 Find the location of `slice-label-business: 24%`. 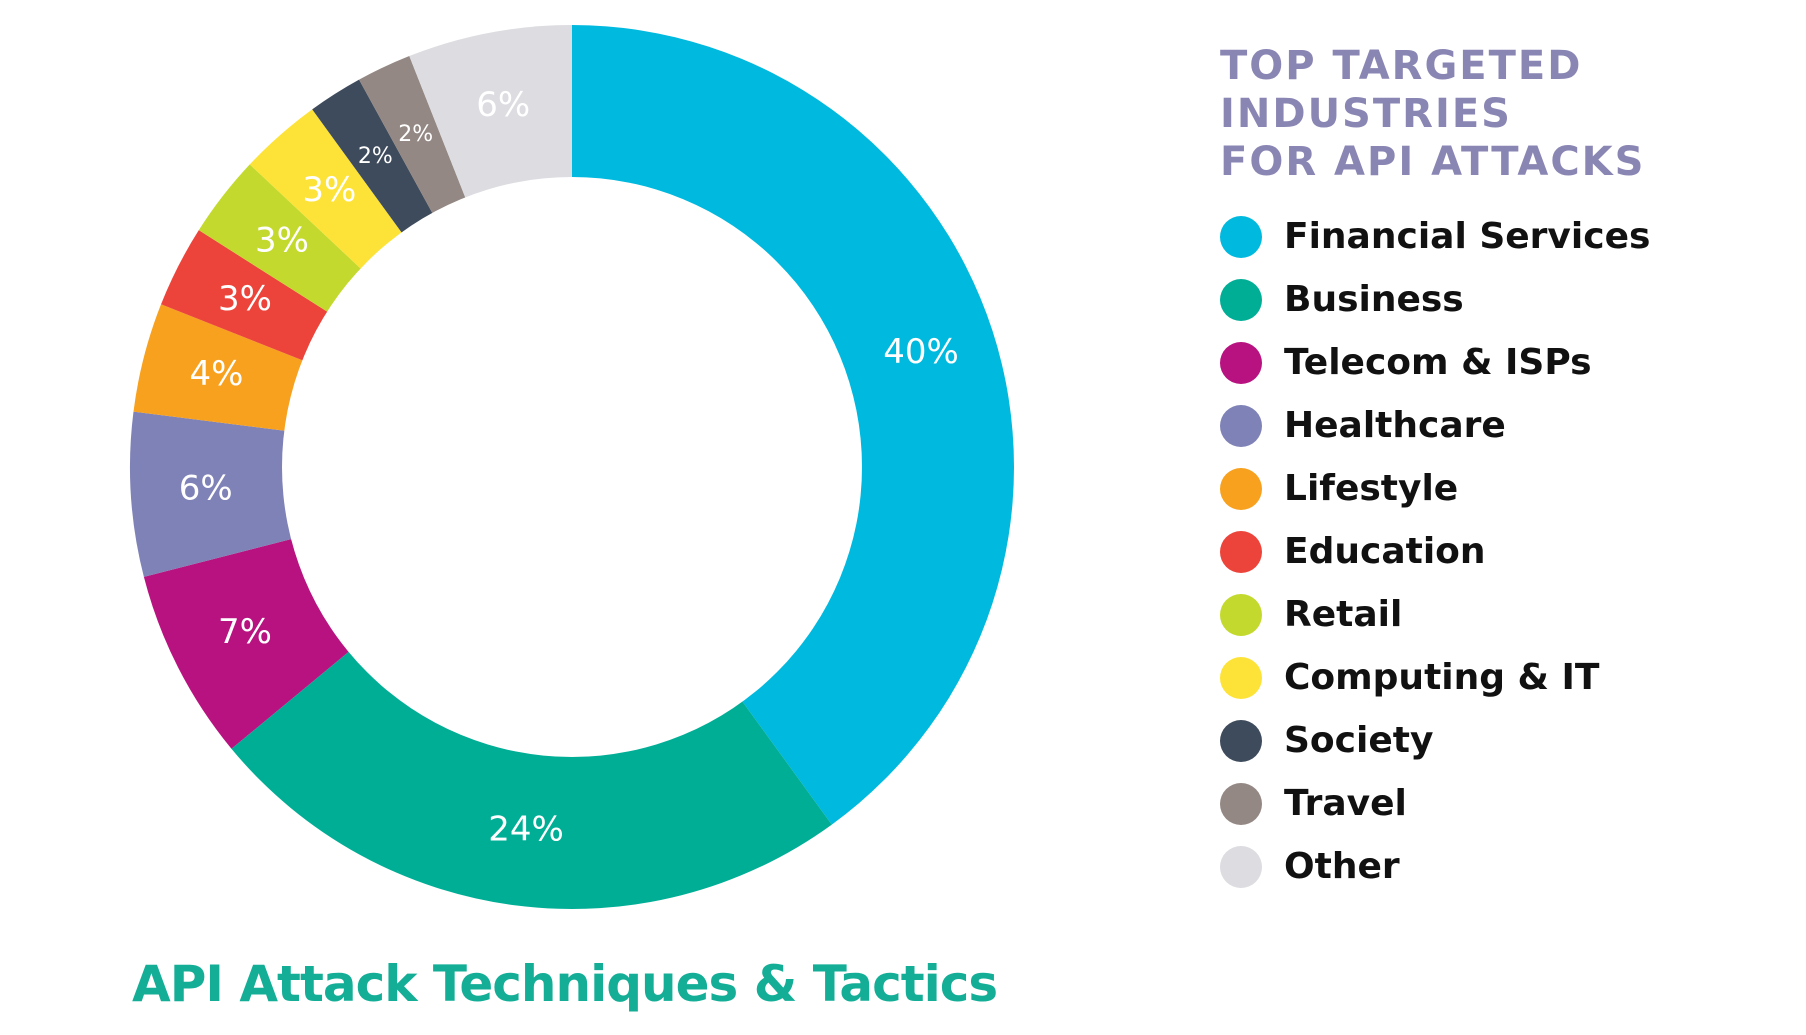

slice-label-business: 24% is located at coordinates (526, 830).